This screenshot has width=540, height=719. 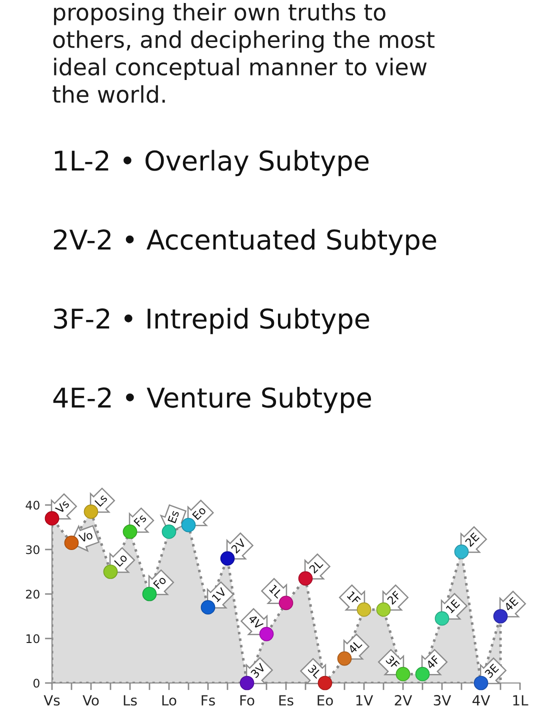 What do you see at coordinates (86, 536) in the screenshot?
I see `text: Vo` at bounding box center [86, 536].